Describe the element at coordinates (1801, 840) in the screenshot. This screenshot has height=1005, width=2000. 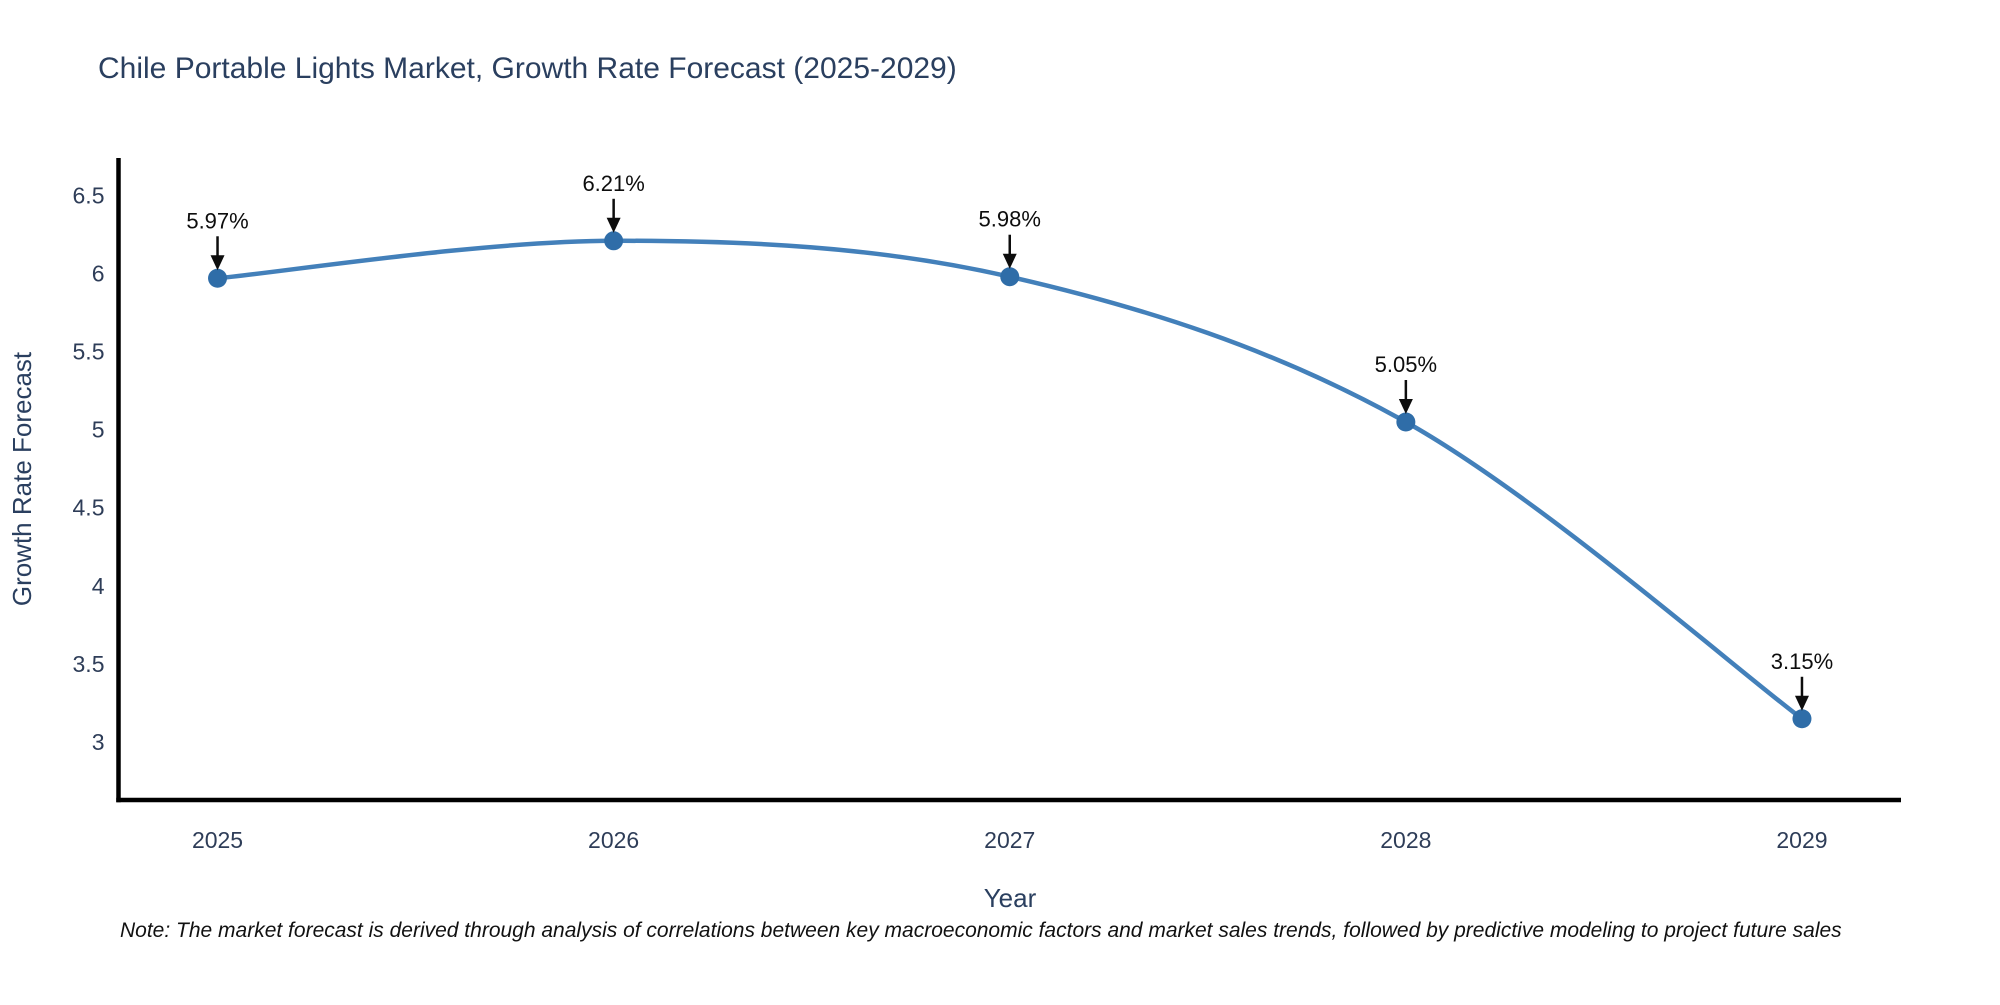
I see `x-tick-label: 2029` at that location.